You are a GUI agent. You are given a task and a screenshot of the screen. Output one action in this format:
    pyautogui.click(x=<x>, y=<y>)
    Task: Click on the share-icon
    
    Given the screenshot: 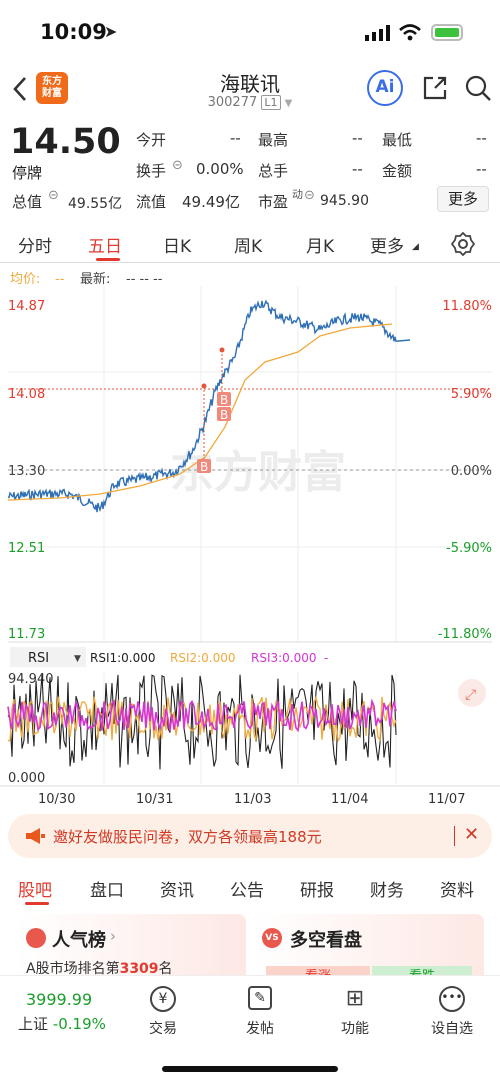 What is the action you would take?
    pyautogui.click(x=435, y=88)
    